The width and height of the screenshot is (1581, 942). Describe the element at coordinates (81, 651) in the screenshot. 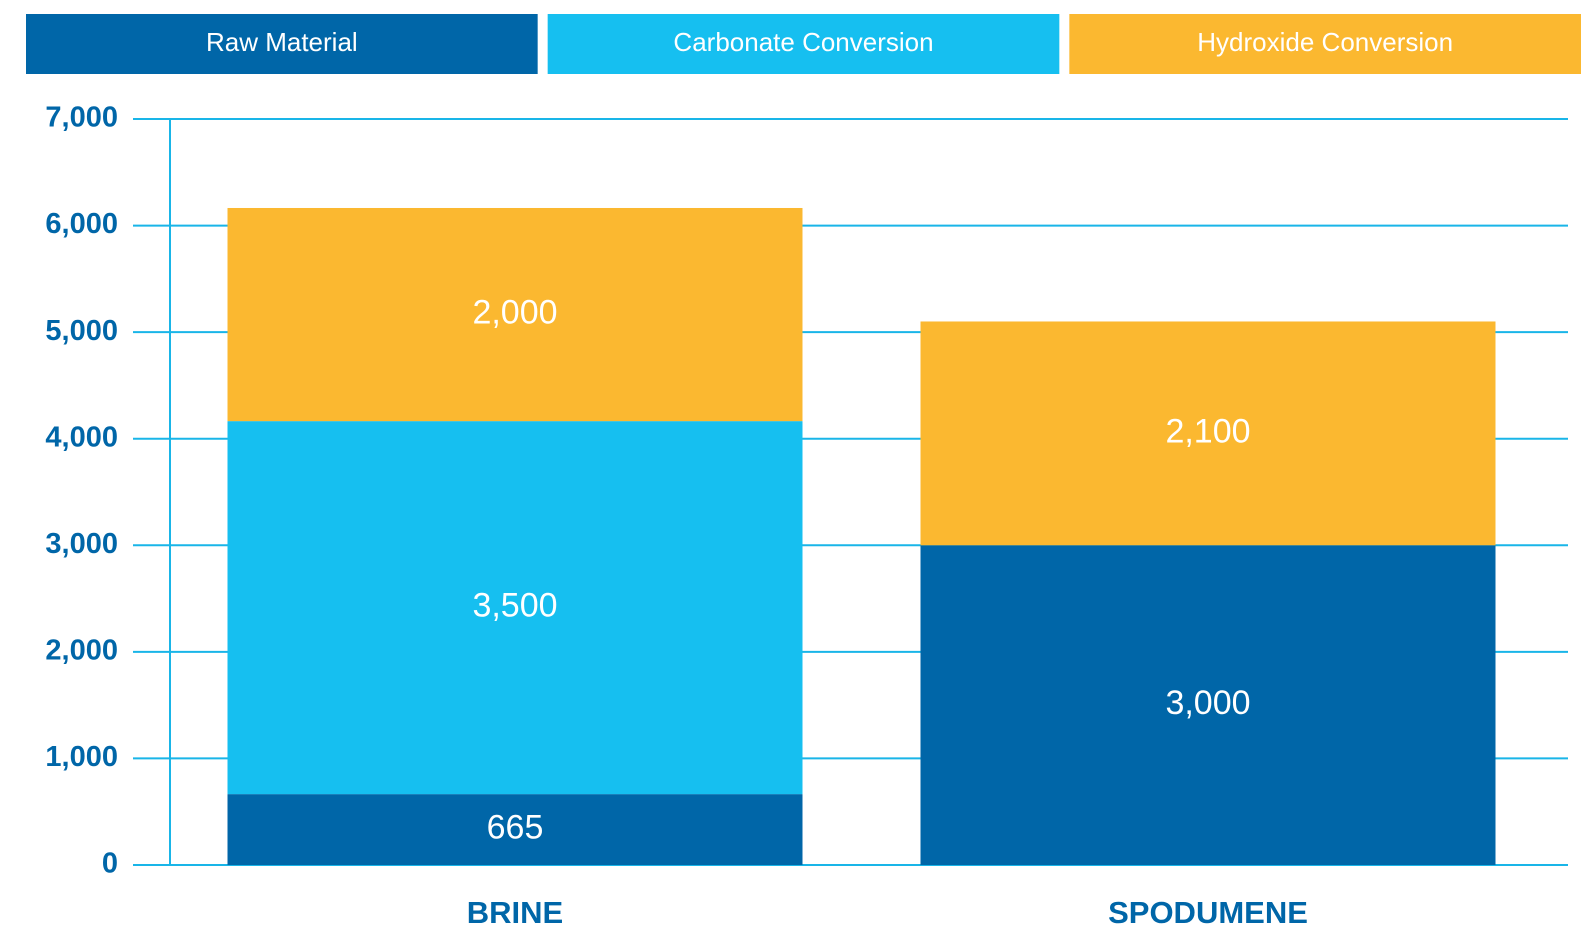

I see `y-tick-label: 2,000` at that location.